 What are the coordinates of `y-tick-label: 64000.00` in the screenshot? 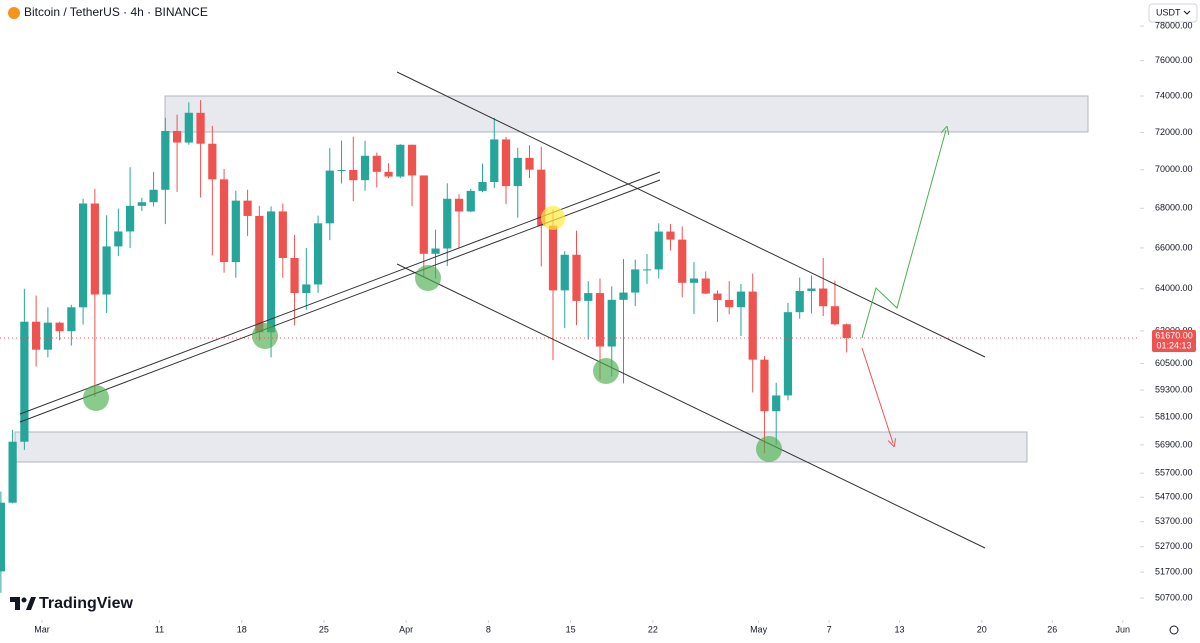 It's located at (1174, 288).